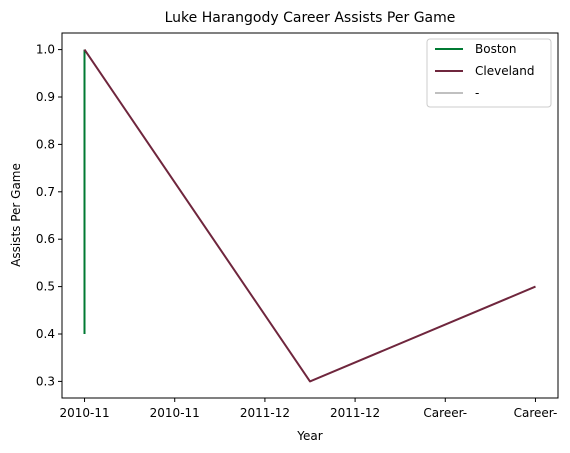 The height and width of the screenshot is (453, 570). Describe the element at coordinates (16, 215) in the screenshot. I see `y-axis-label: Assists Per Game` at that location.